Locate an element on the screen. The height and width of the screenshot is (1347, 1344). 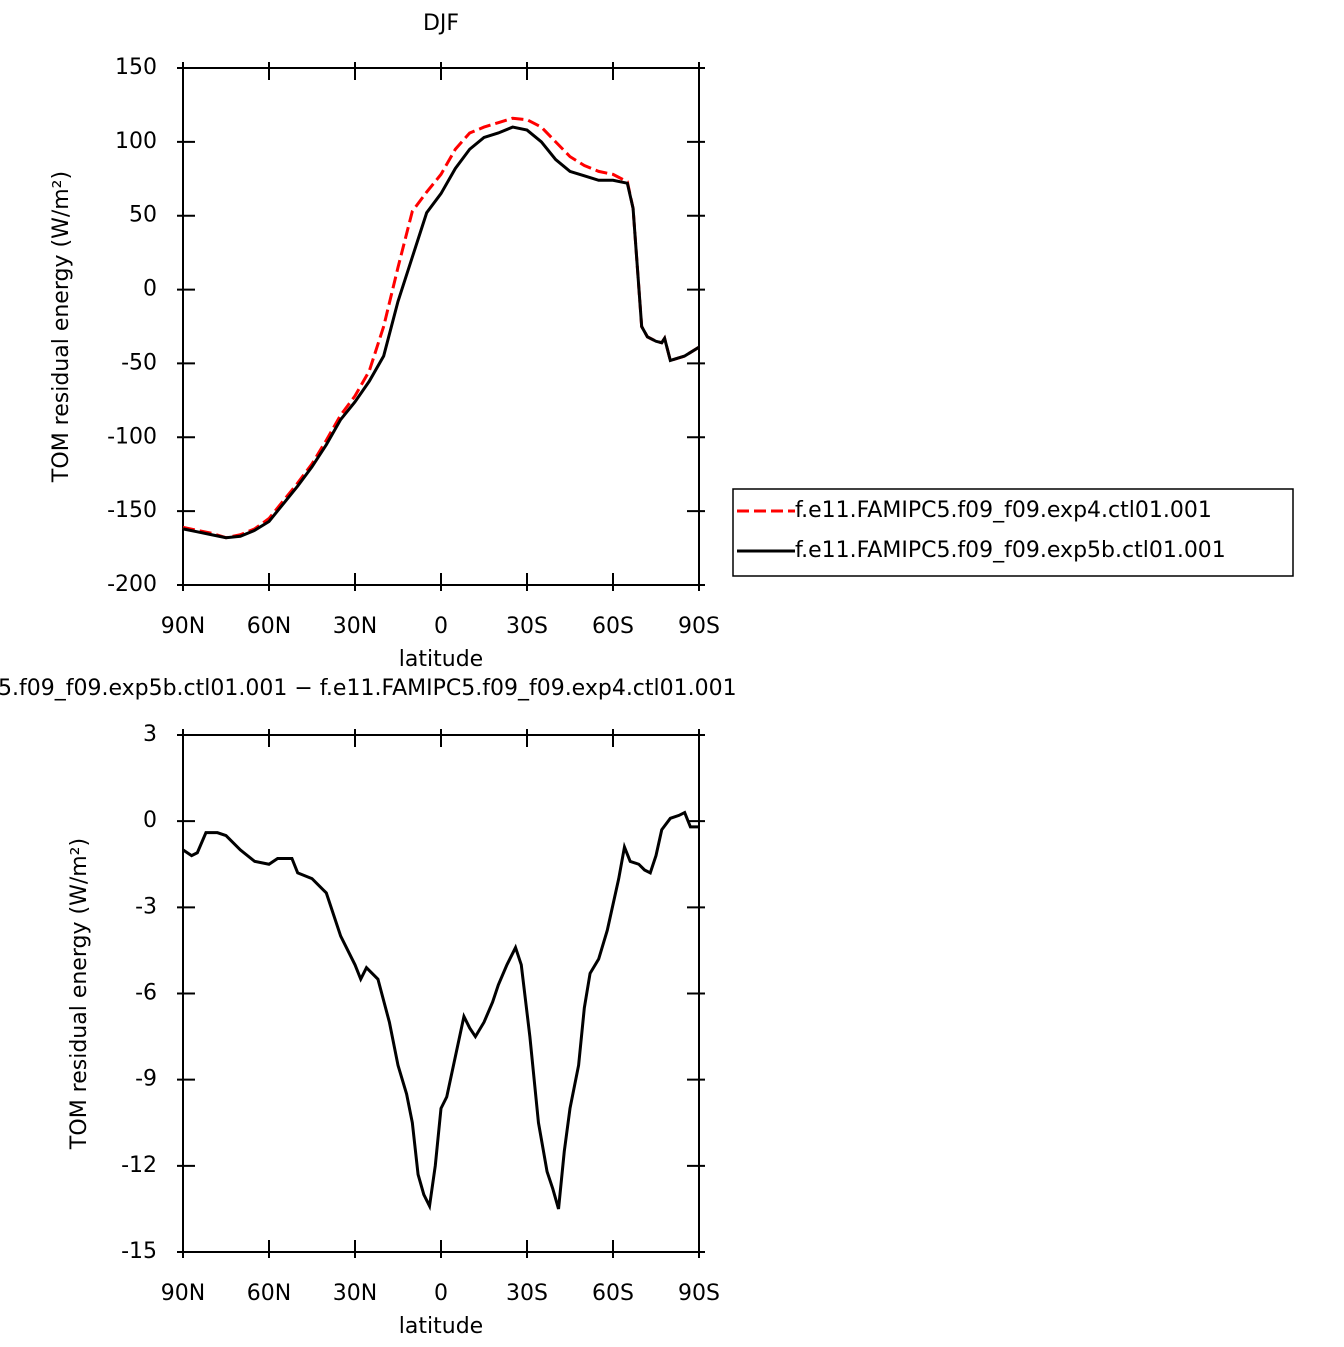
y-tick-label: -3 is located at coordinates (146, 906).